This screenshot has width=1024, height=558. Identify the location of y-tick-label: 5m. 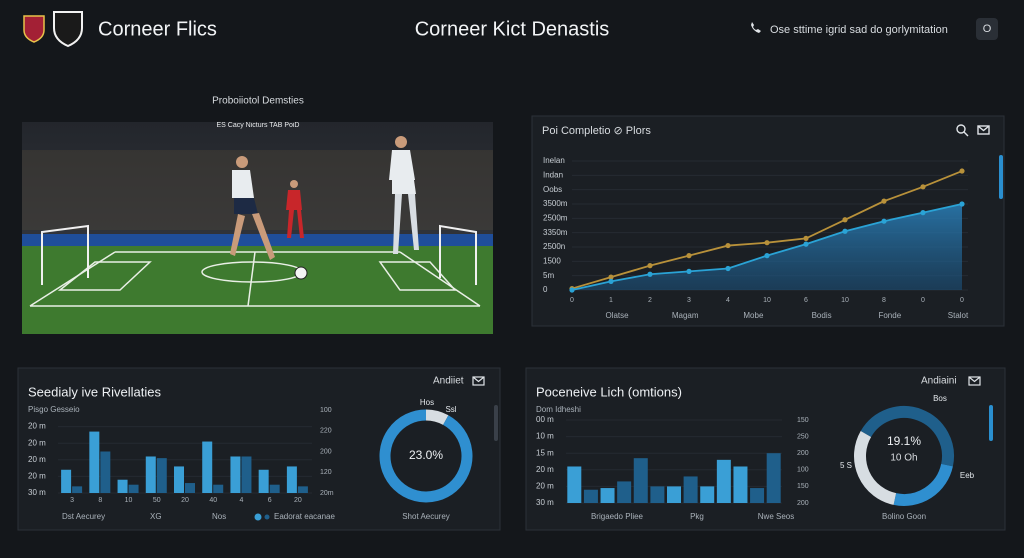
(548, 275).